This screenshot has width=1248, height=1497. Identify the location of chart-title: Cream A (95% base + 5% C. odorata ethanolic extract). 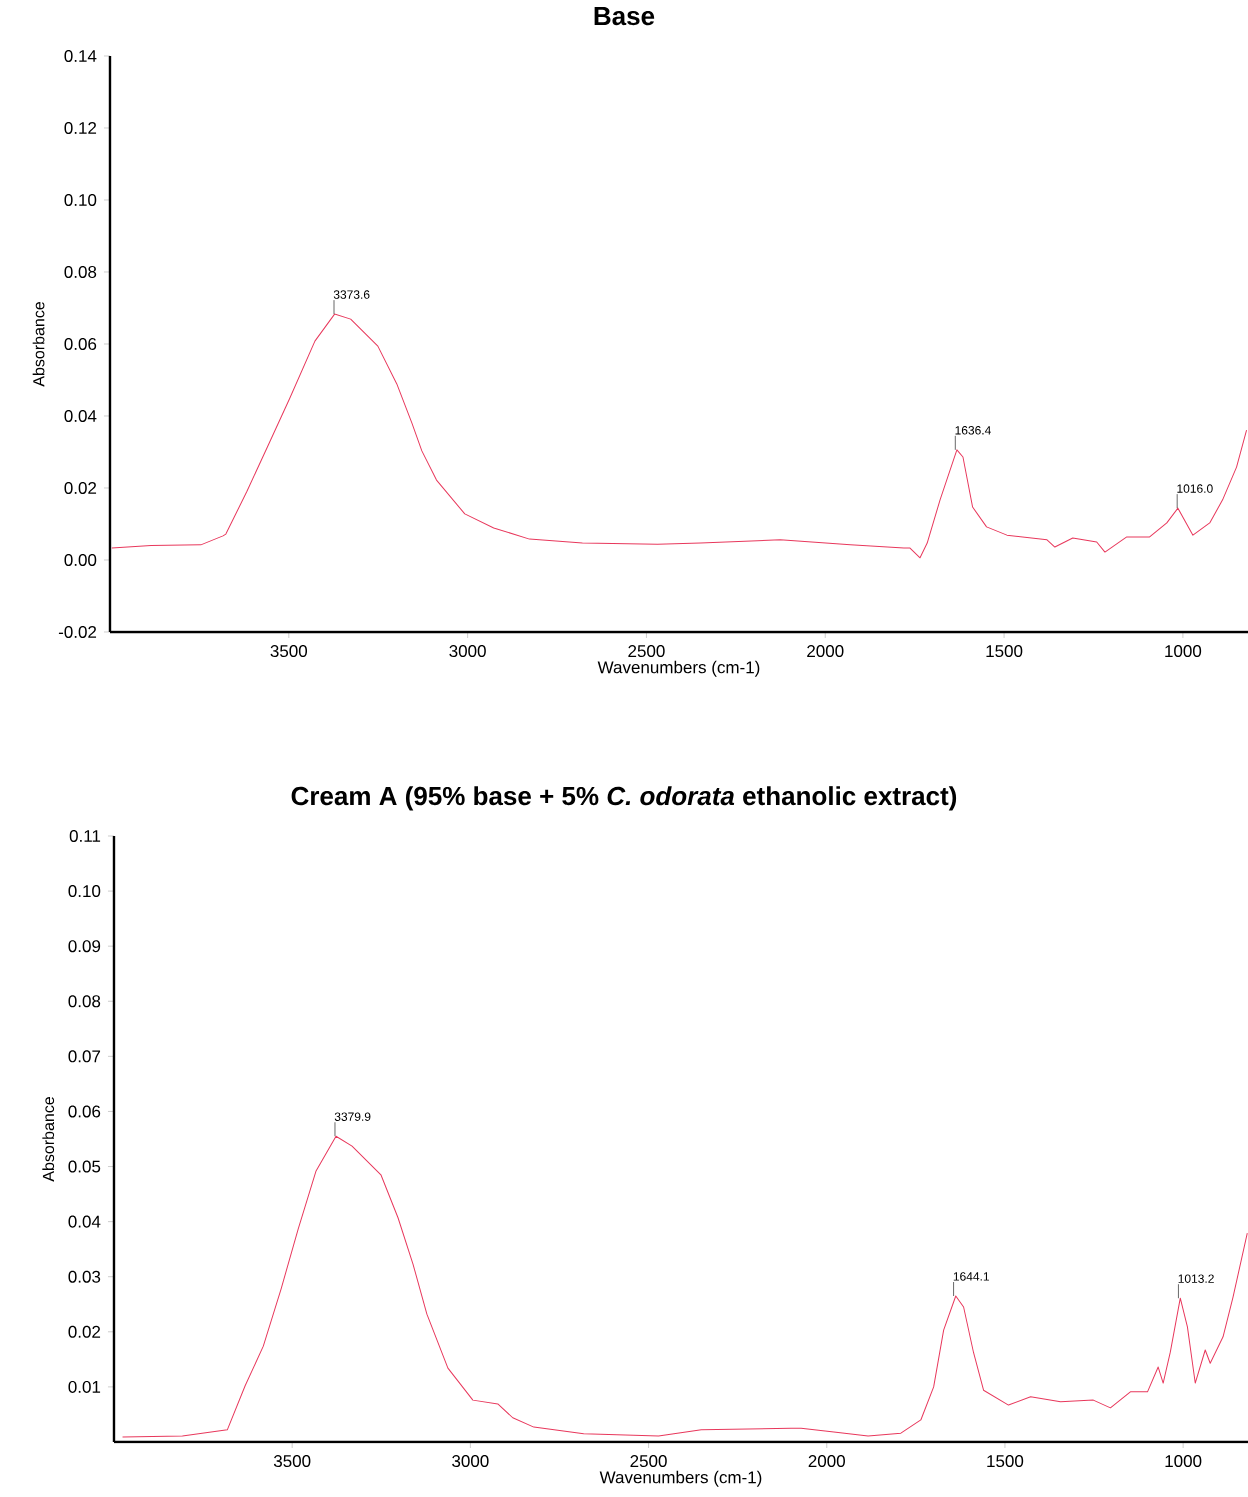
(624, 798).